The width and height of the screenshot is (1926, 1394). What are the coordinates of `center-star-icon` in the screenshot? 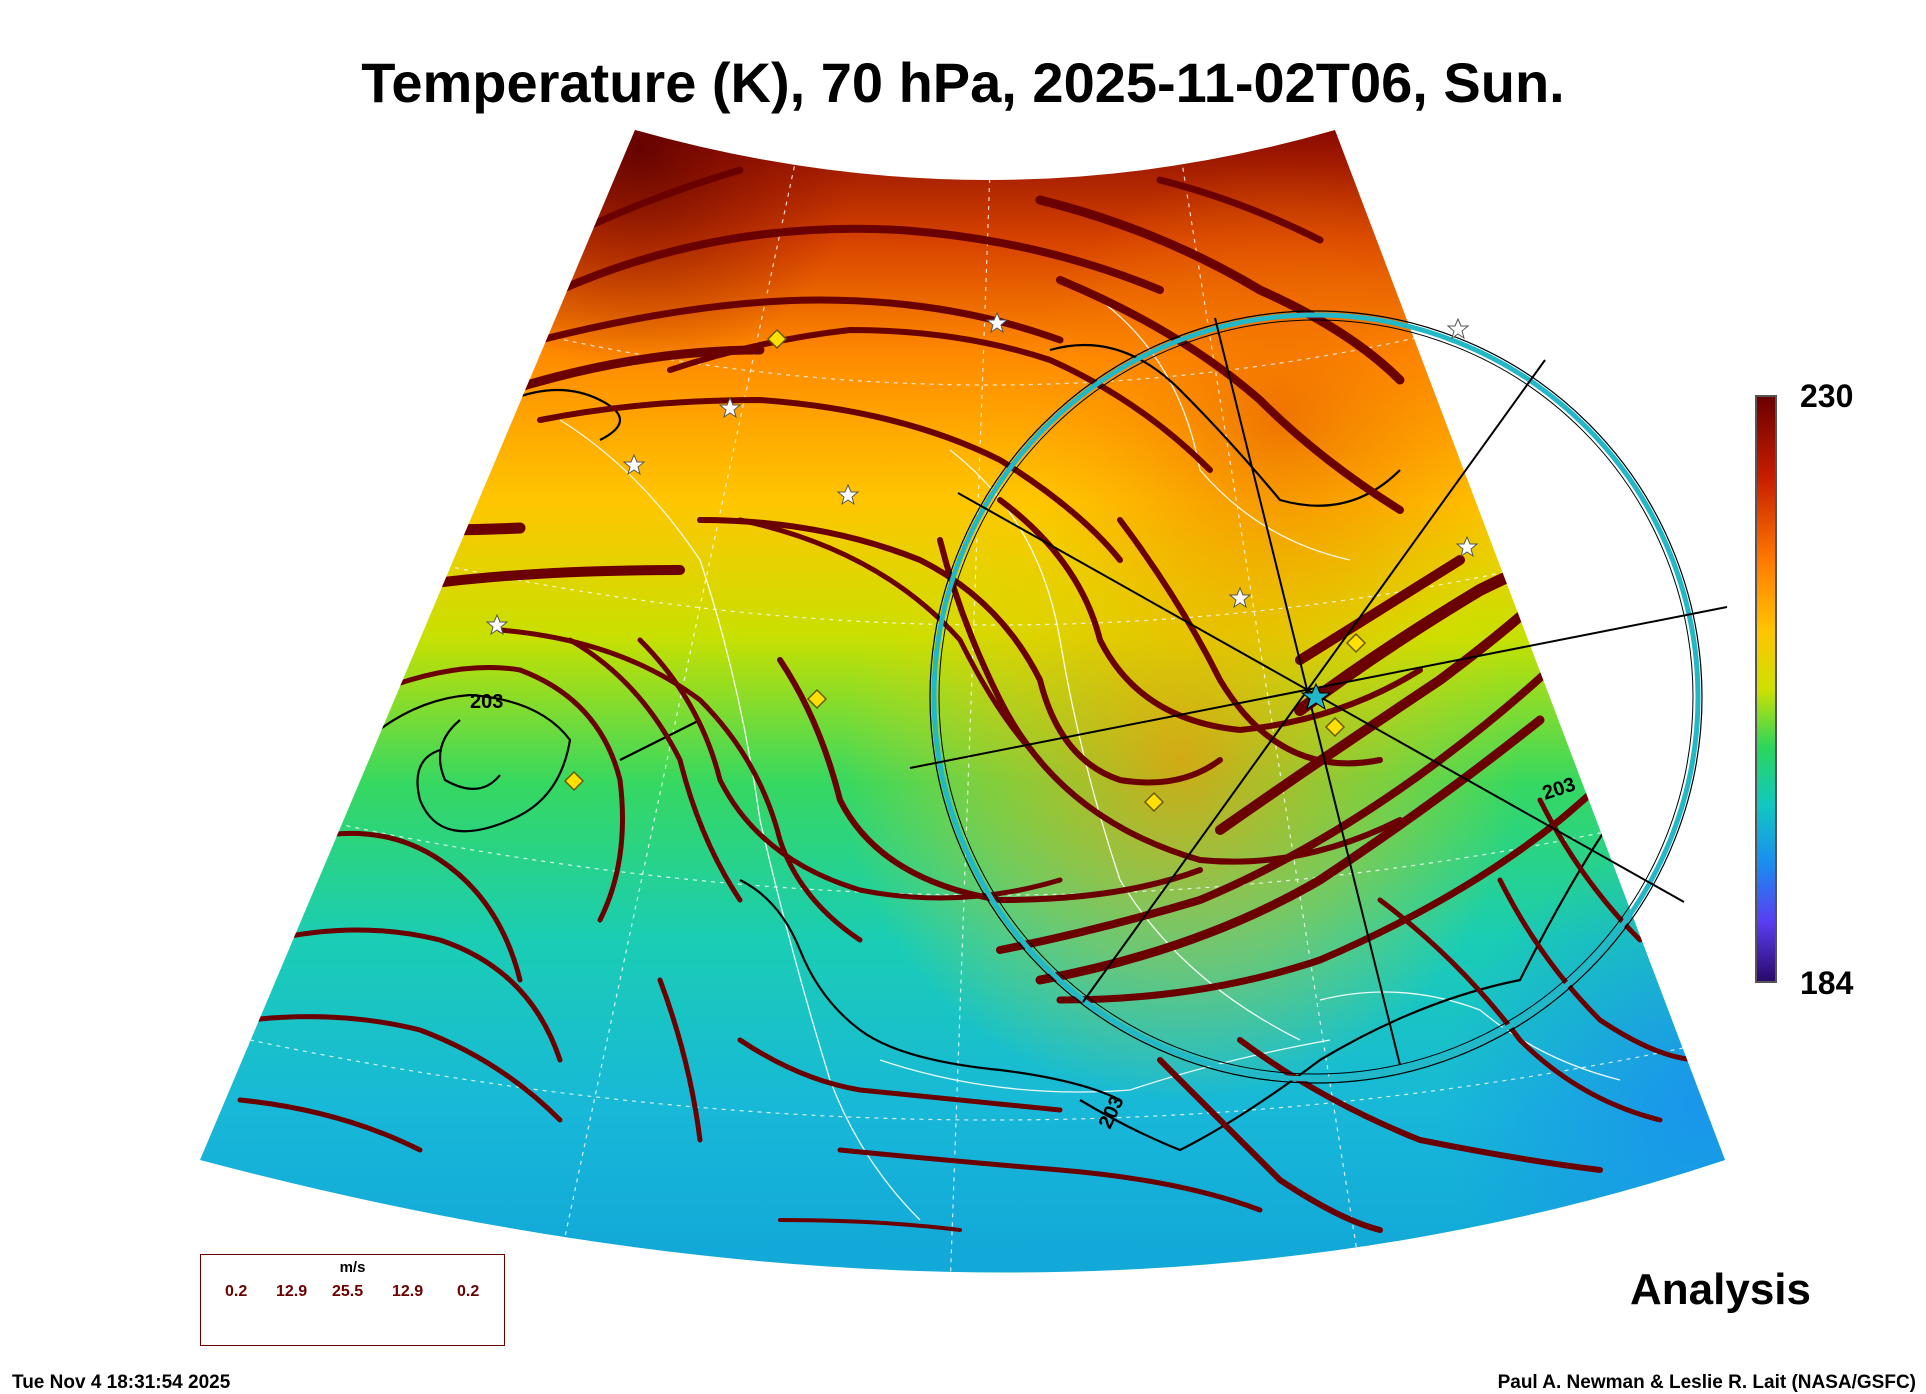 It's located at (1316, 696).